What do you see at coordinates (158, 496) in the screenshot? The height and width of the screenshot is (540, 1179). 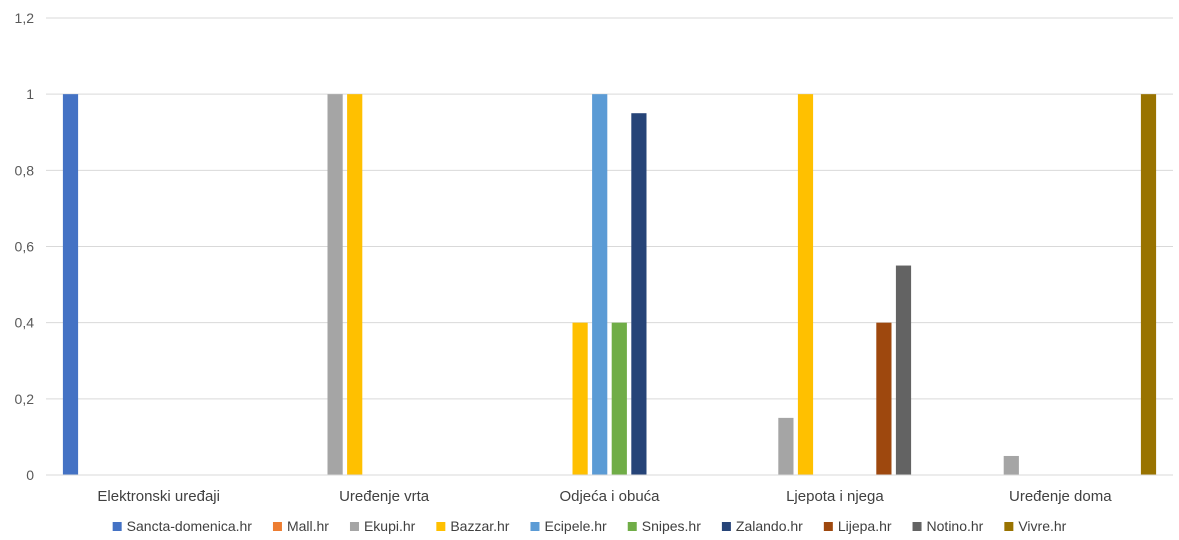 I see `x-category-label: Elektronski uređaji` at bounding box center [158, 496].